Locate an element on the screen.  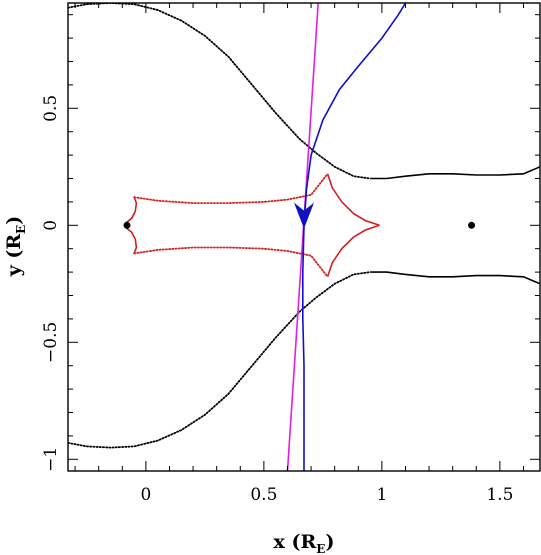
y-axis-label: y (RE) is located at coordinates (15, 247).